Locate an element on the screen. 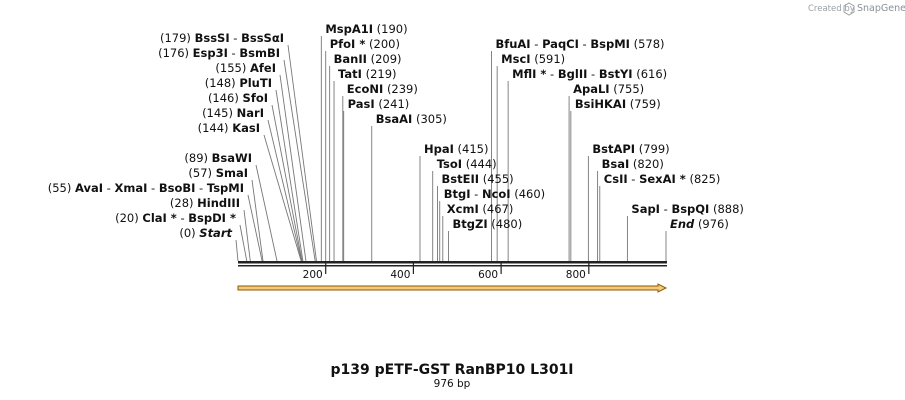 The width and height of the screenshot is (905, 400). enzyme-name: NcoI is located at coordinates (496, 194).